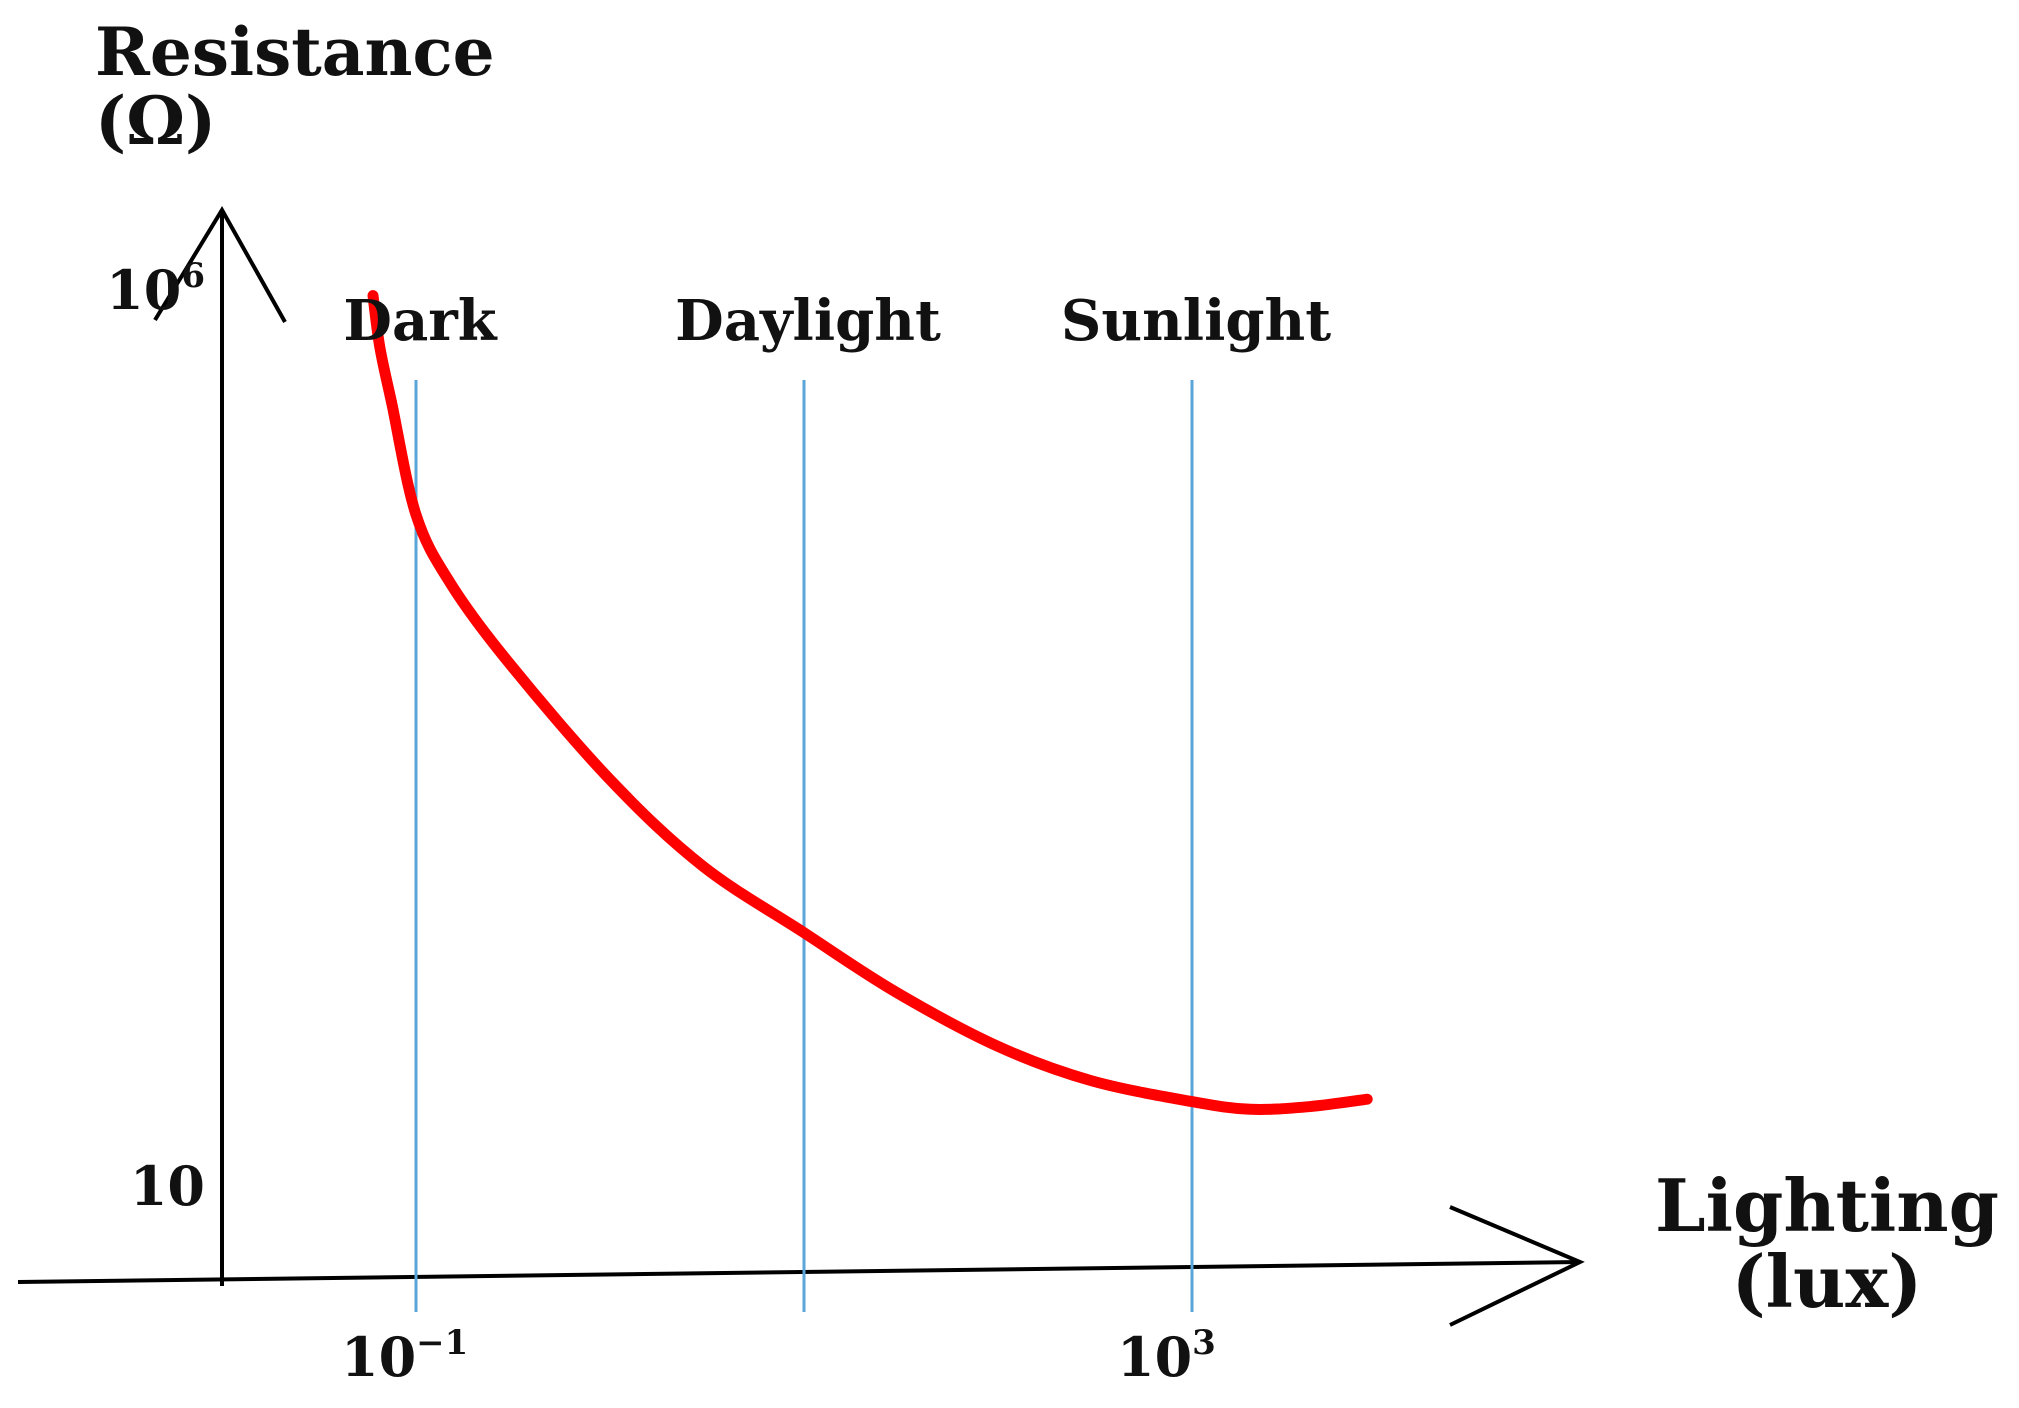 Image resolution: width=2019 pixels, height=1408 pixels. I want to click on y-axis-arrowhead, so click(220, 264).